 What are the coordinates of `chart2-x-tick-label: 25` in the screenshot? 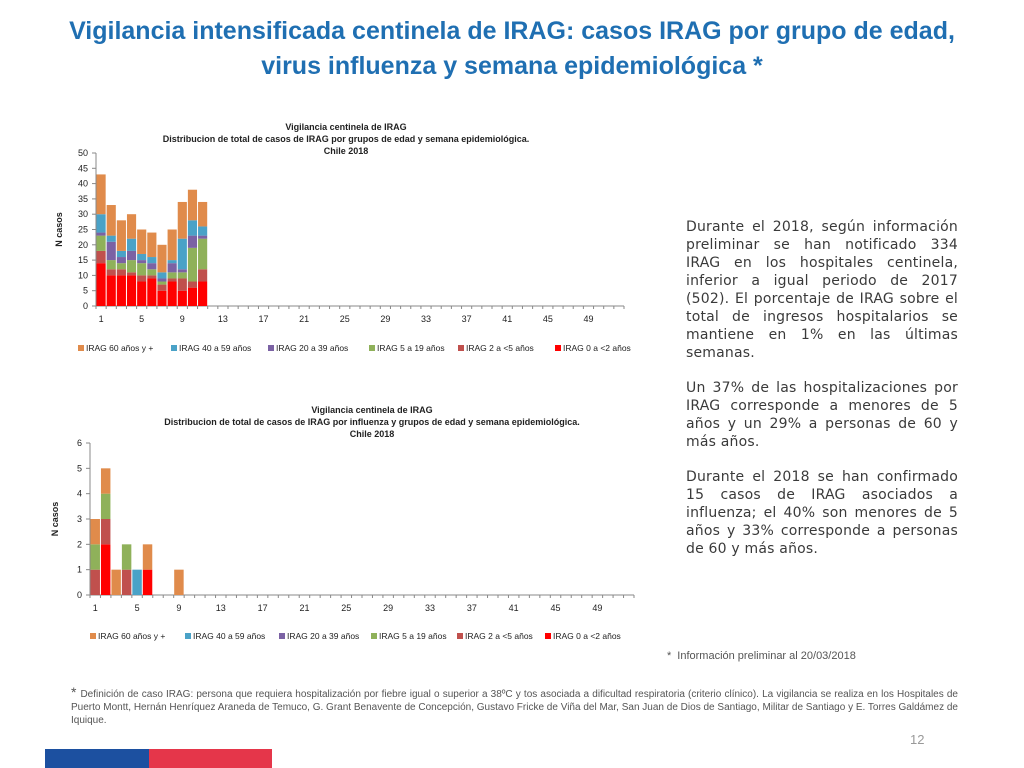 It's located at (346, 608).